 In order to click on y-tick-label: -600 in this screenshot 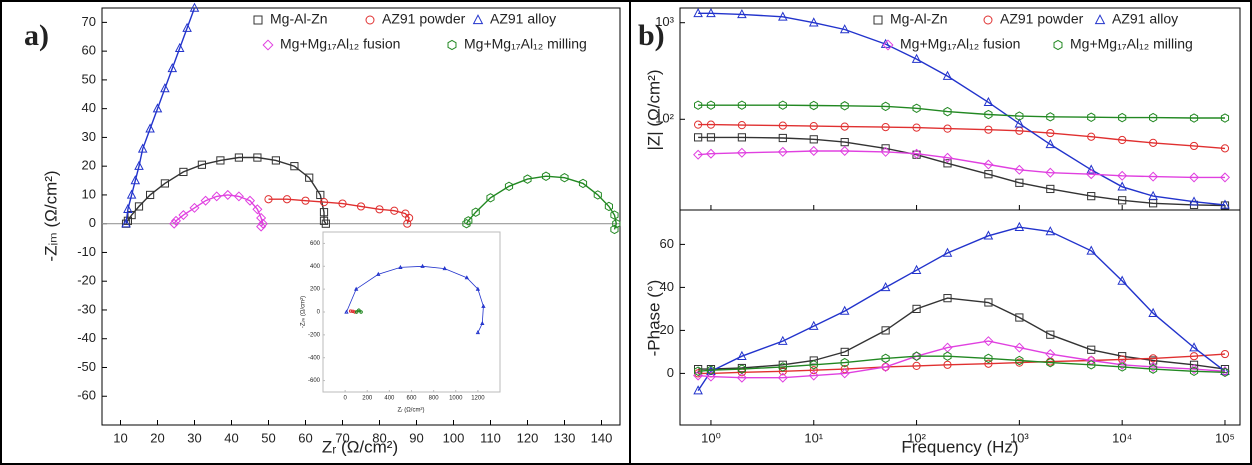, I will do `click(314, 381)`.